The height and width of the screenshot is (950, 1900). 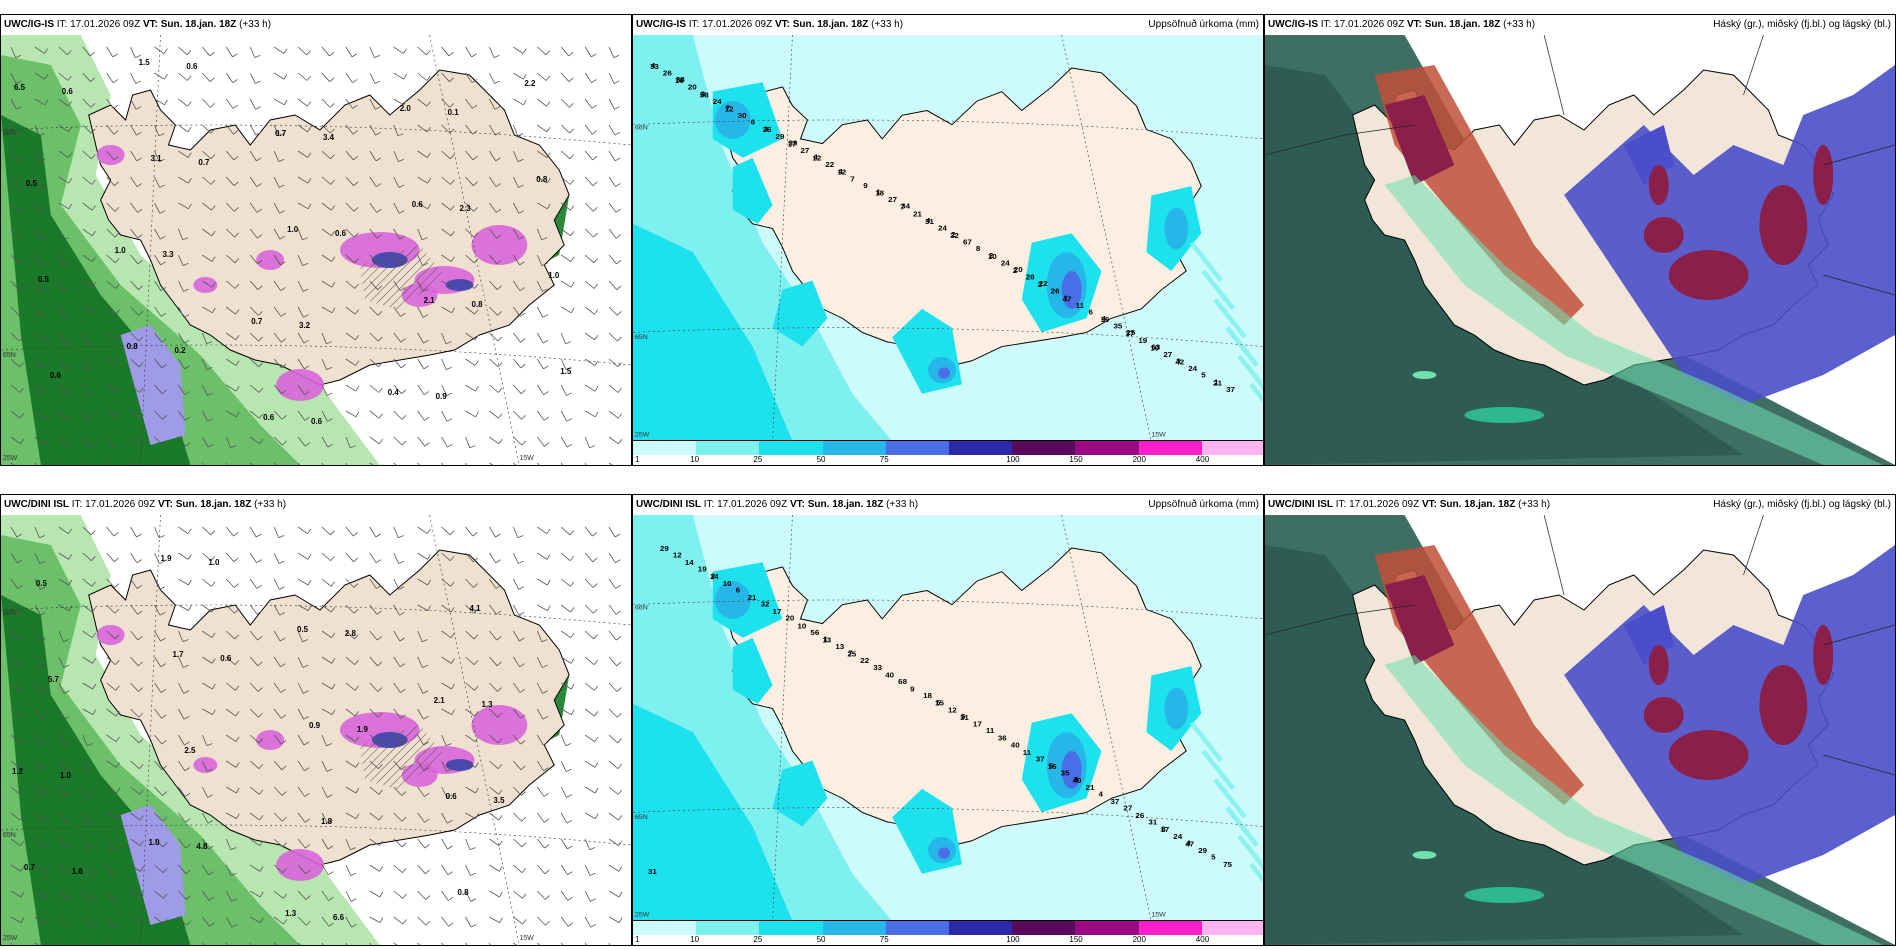 What do you see at coordinates (1066, 773) in the screenshot?
I see `precip-amount-label: 35` at bounding box center [1066, 773].